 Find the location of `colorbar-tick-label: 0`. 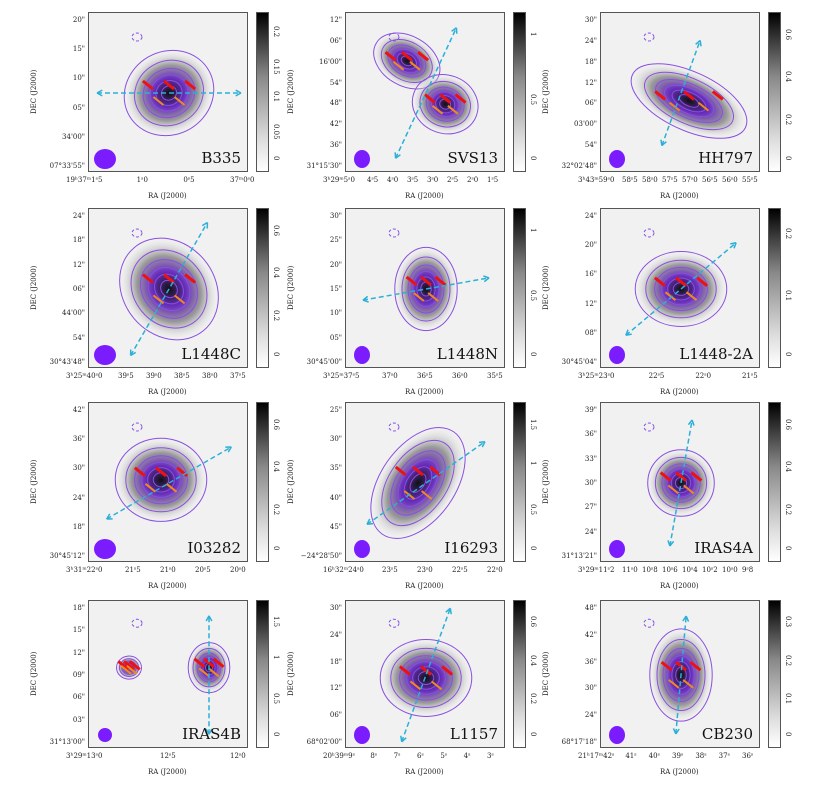

colorbar-tick-label: 0 is located at coordinates (788, 734).